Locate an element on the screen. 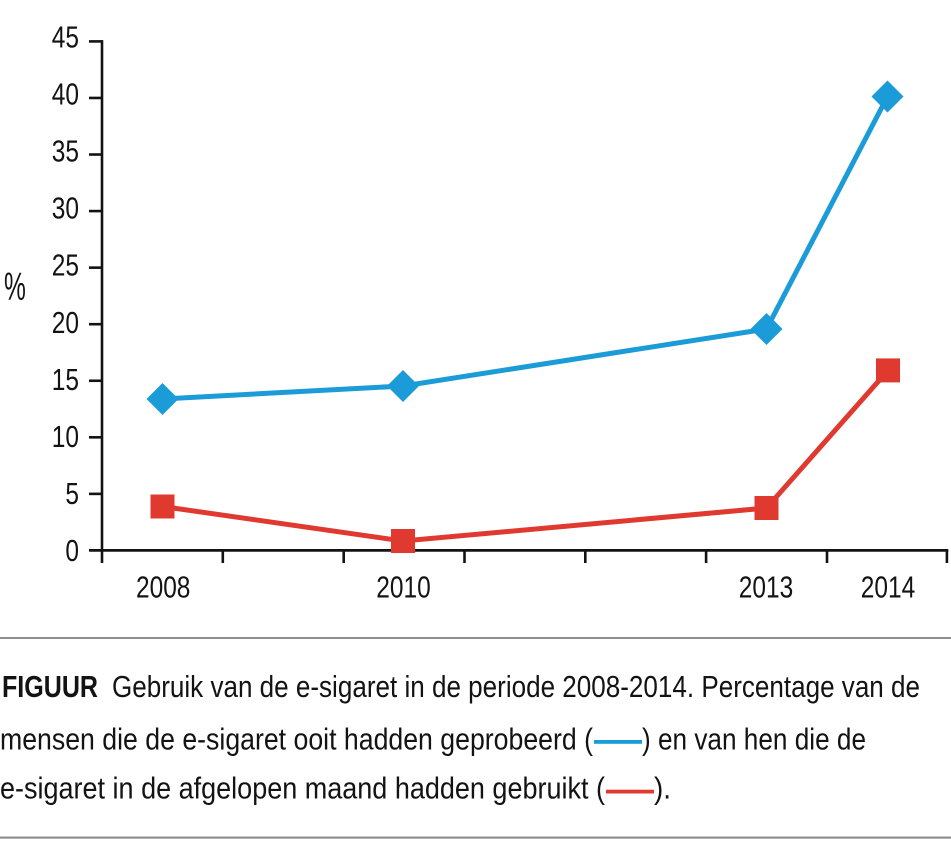  svg-text: 2008 is located at coordinates (163, 587).